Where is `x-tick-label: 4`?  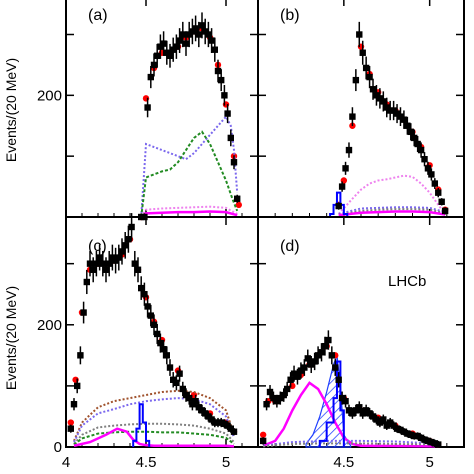 x-tick-label: 4 is located at coordinates (66, 462).